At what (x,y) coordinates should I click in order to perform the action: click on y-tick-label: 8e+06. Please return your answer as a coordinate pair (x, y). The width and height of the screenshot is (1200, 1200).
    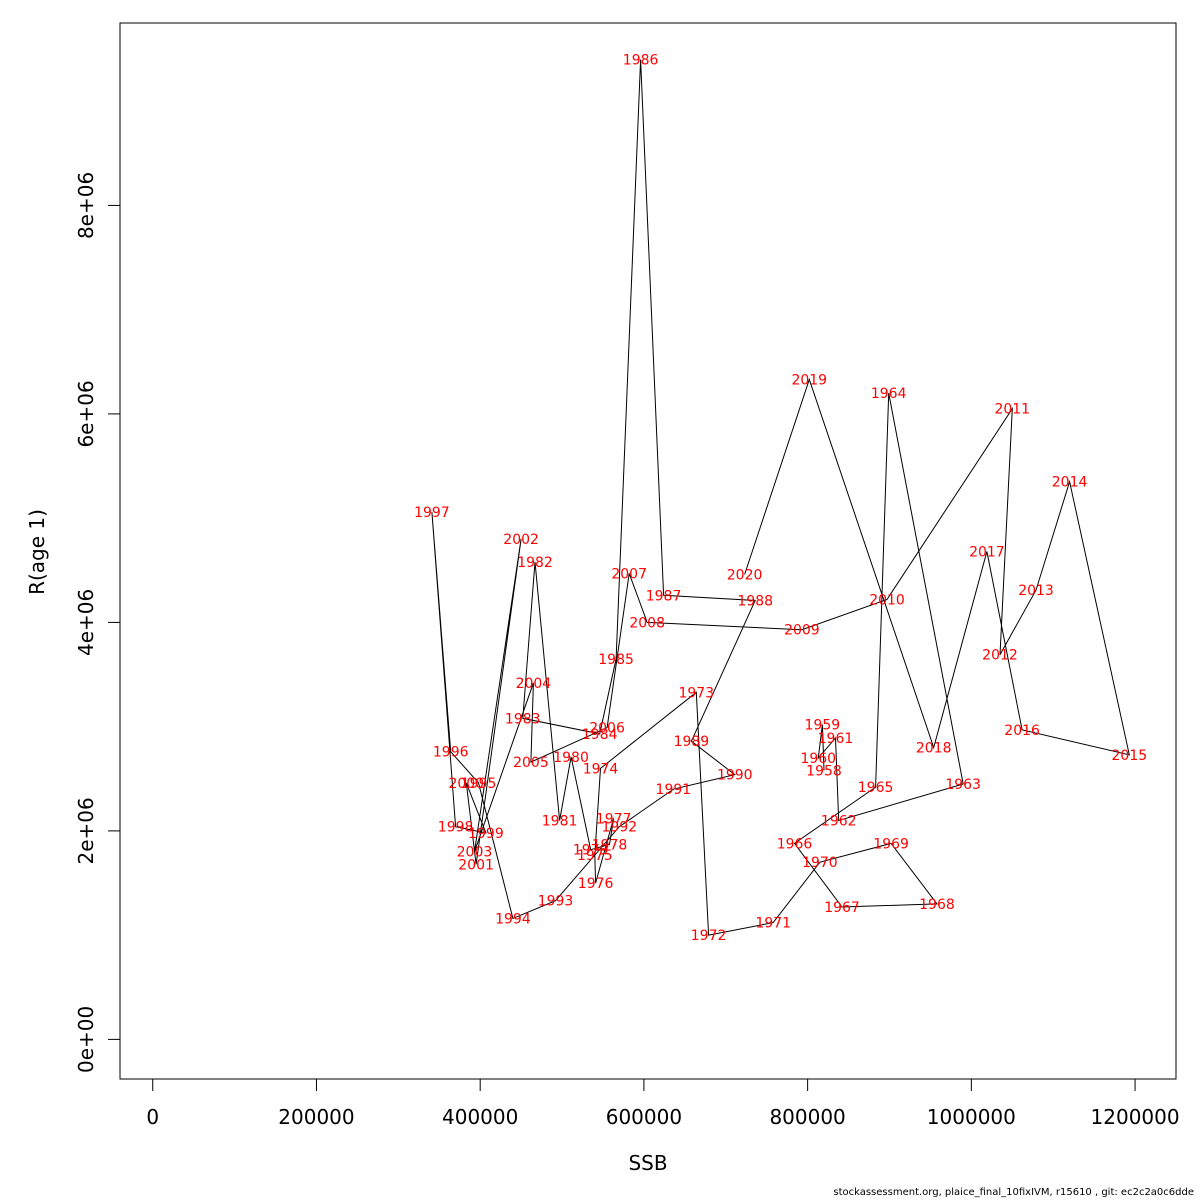
    Looking at the image, I should click on (86, 205).